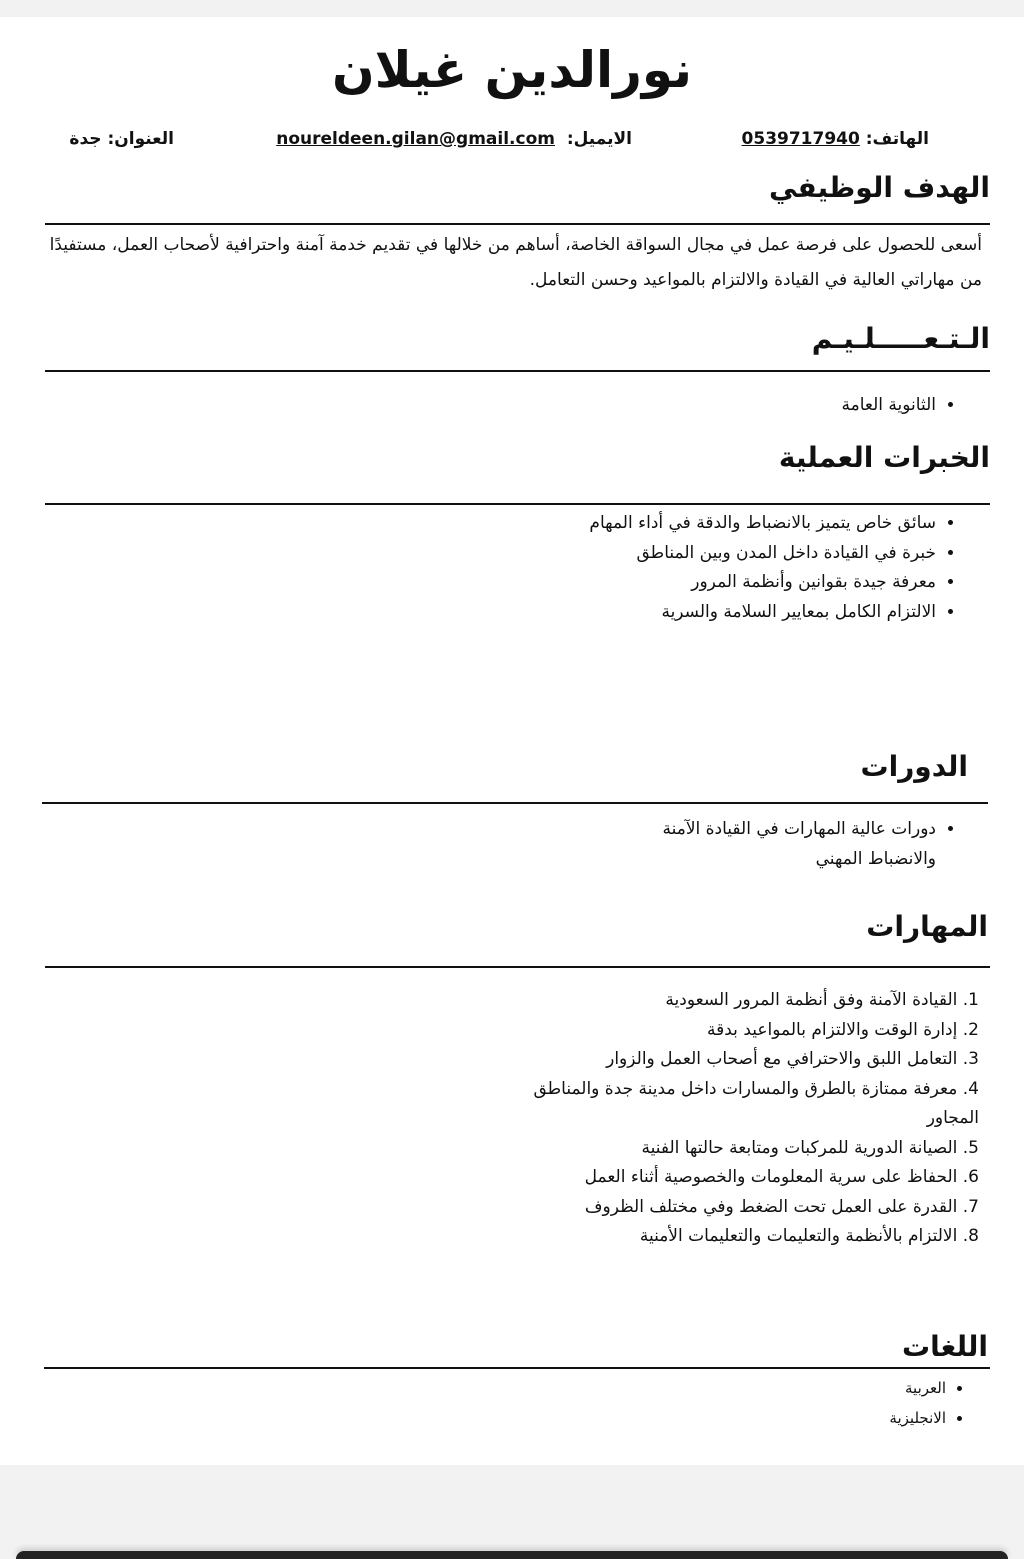 This screenshot has height=1559, width=1024. I want to click on list-item: معرفة جيدة بقوانين وأنظمة المرور, so click(762, 583).